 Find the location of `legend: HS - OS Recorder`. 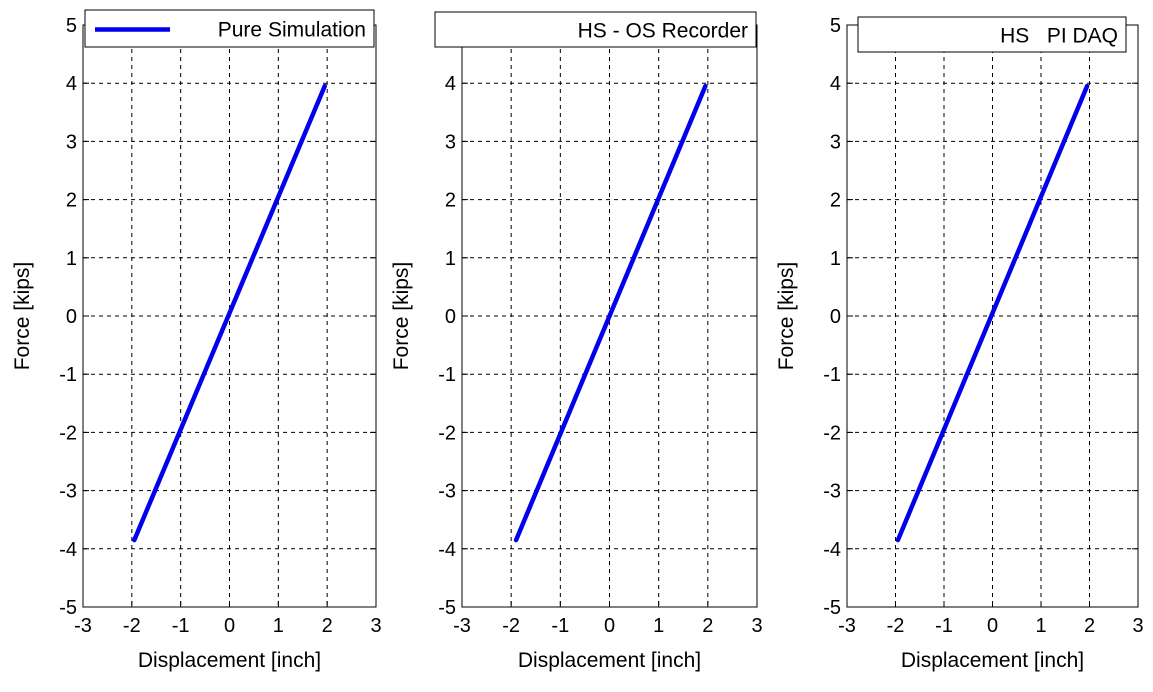

legend: HS - OS Recorder is located at coordinates (595, 29).